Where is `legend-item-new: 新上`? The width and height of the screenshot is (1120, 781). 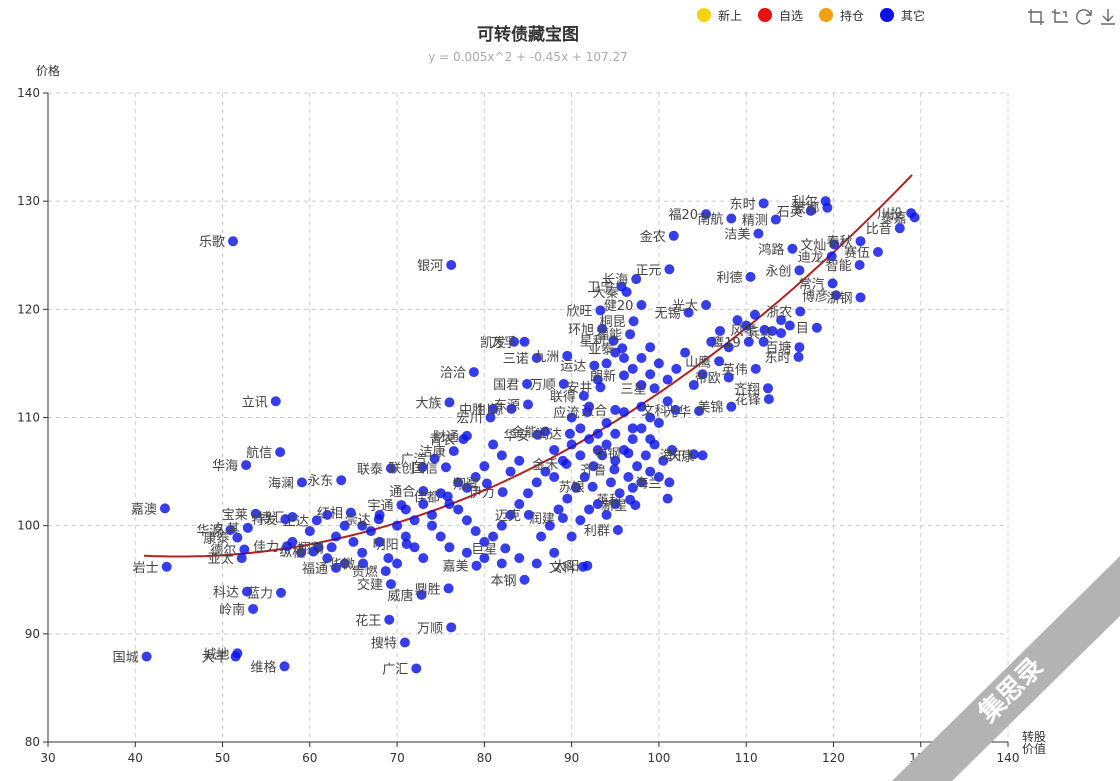
legend-item-new: 新上 is located at coordinates (719, 15).